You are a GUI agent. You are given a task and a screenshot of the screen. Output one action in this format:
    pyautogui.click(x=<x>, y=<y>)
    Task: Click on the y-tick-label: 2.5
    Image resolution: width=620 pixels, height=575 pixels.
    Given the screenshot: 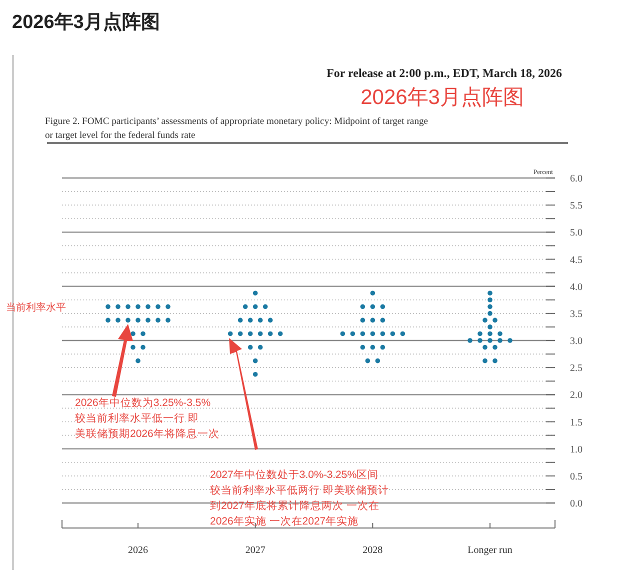 What is the action you would take?
    pyautogui.click(x=576, y=368)
    